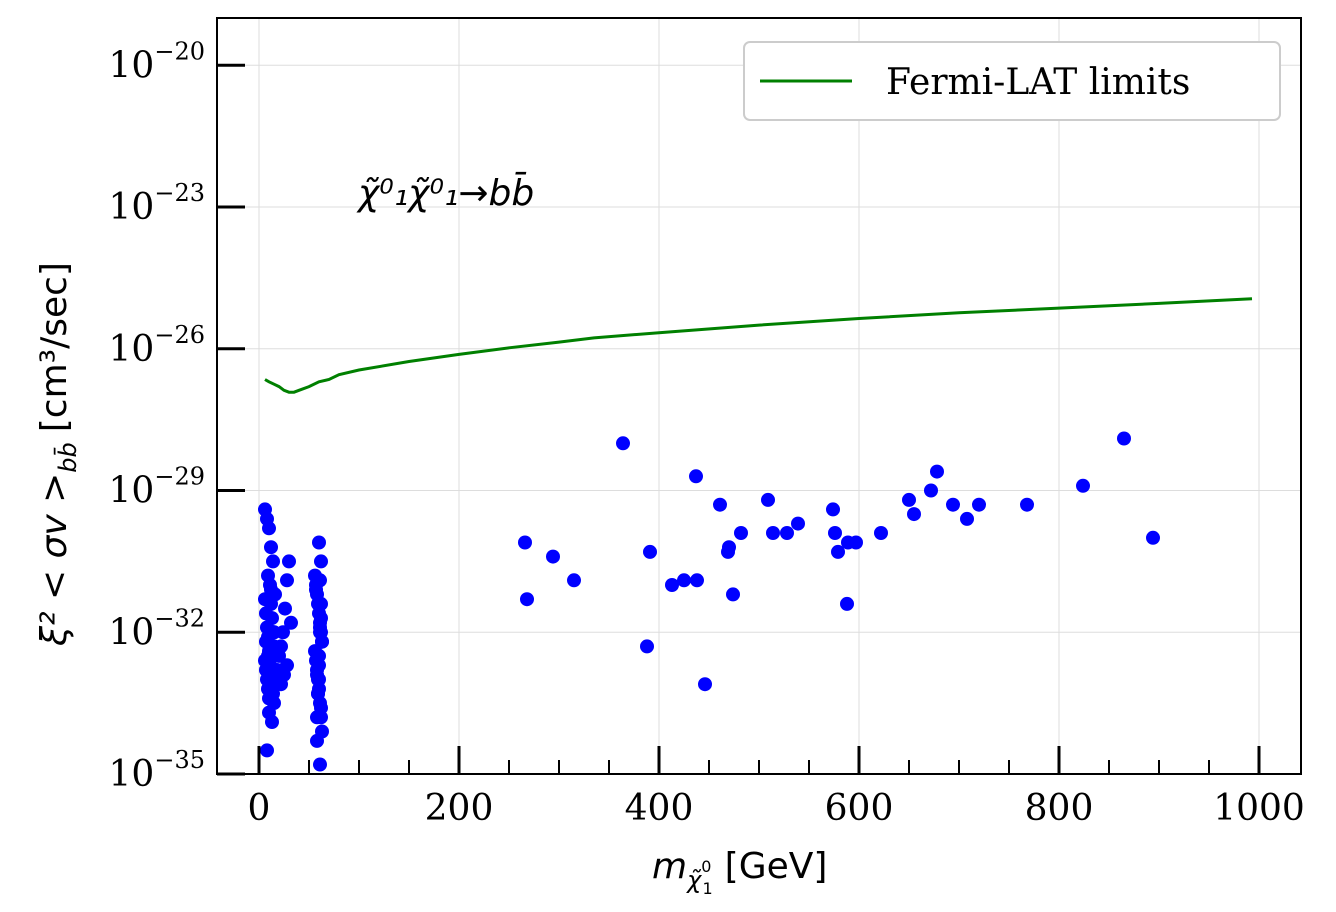 Image resolution: width=1336 pixels, height=912 pixels. I want to click on x-tick-label: 1000, so click(1259, 808).